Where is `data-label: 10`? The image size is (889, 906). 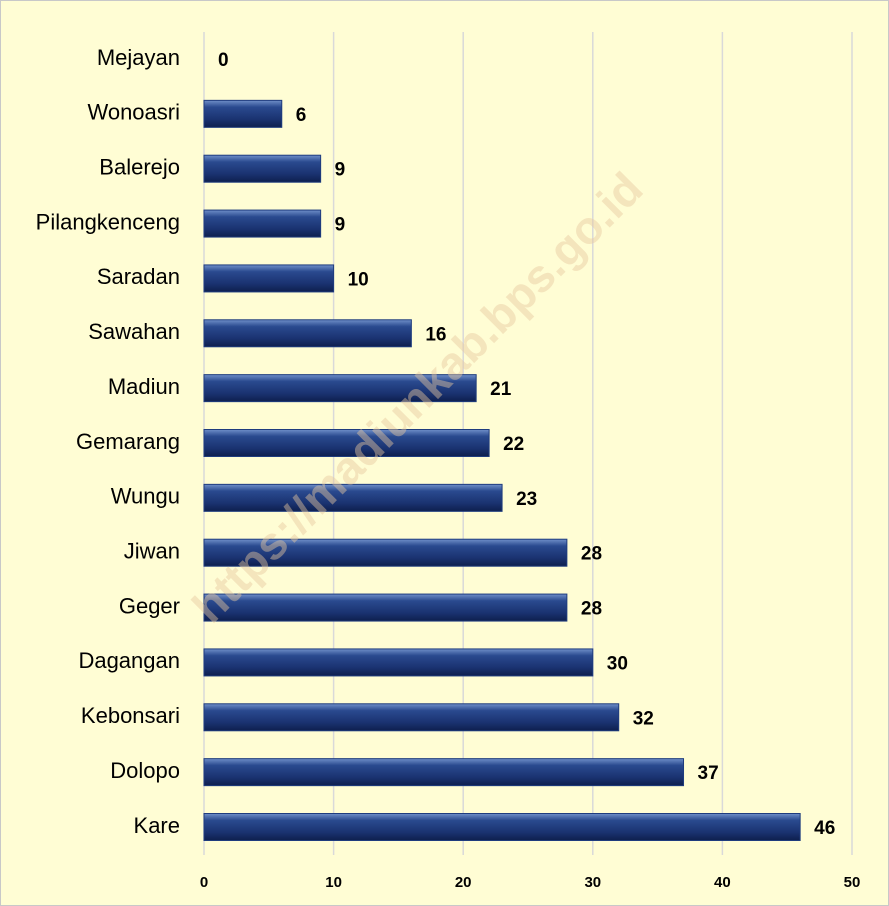 data-label: 10 is located at coordinates (358, 279).